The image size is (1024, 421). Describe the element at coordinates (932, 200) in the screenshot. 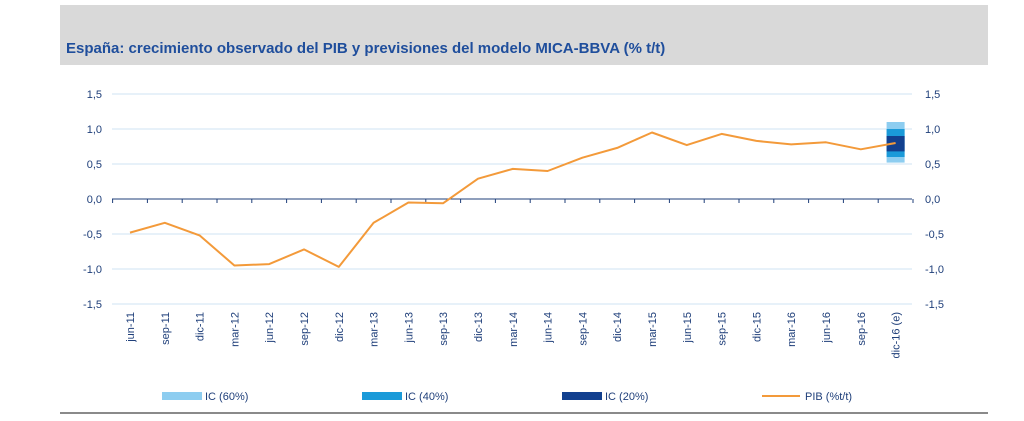

I see `y-tick-label-right: 0,0` at that location.